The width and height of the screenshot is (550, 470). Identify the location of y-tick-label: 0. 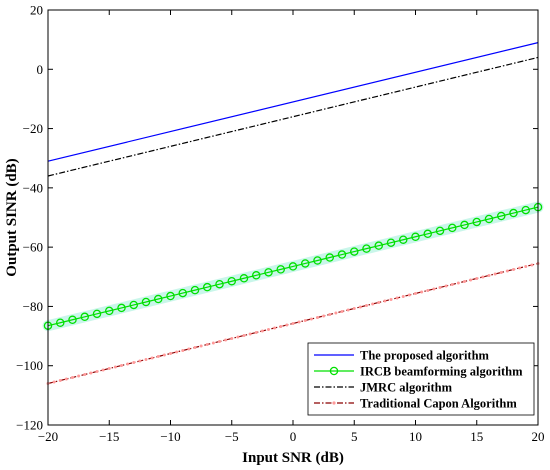
(40, 69).